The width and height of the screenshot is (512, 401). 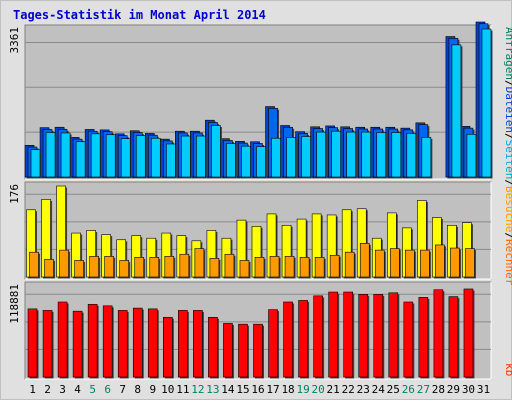 What do you see at coordinates (272, 389) in the screenshot?
I see `x-tick-label: 17` at bounding box center [272, 389].